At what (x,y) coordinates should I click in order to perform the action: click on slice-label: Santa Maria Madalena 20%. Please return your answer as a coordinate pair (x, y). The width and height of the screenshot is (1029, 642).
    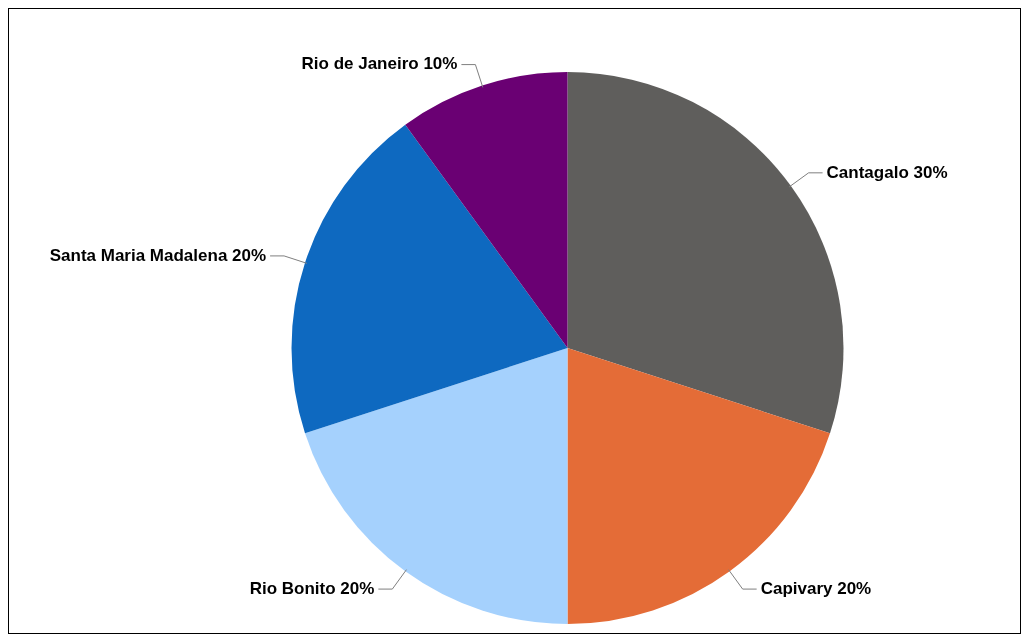
    Looking at the image, I should click on (158, 255).